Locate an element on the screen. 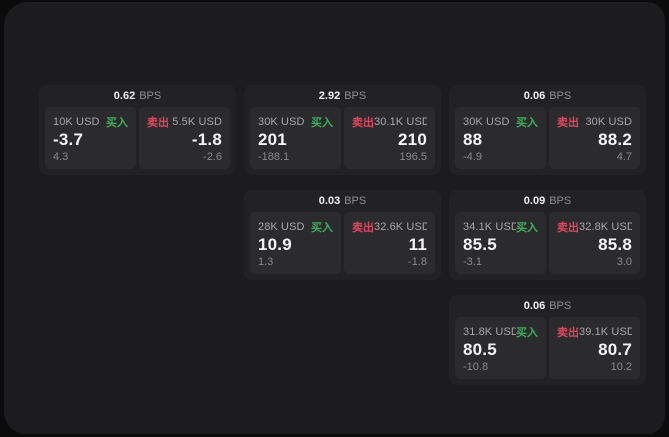 This screenshot has width=669, height=437. sell-amount: 39.1K USD is located at coordinates (605, 332).